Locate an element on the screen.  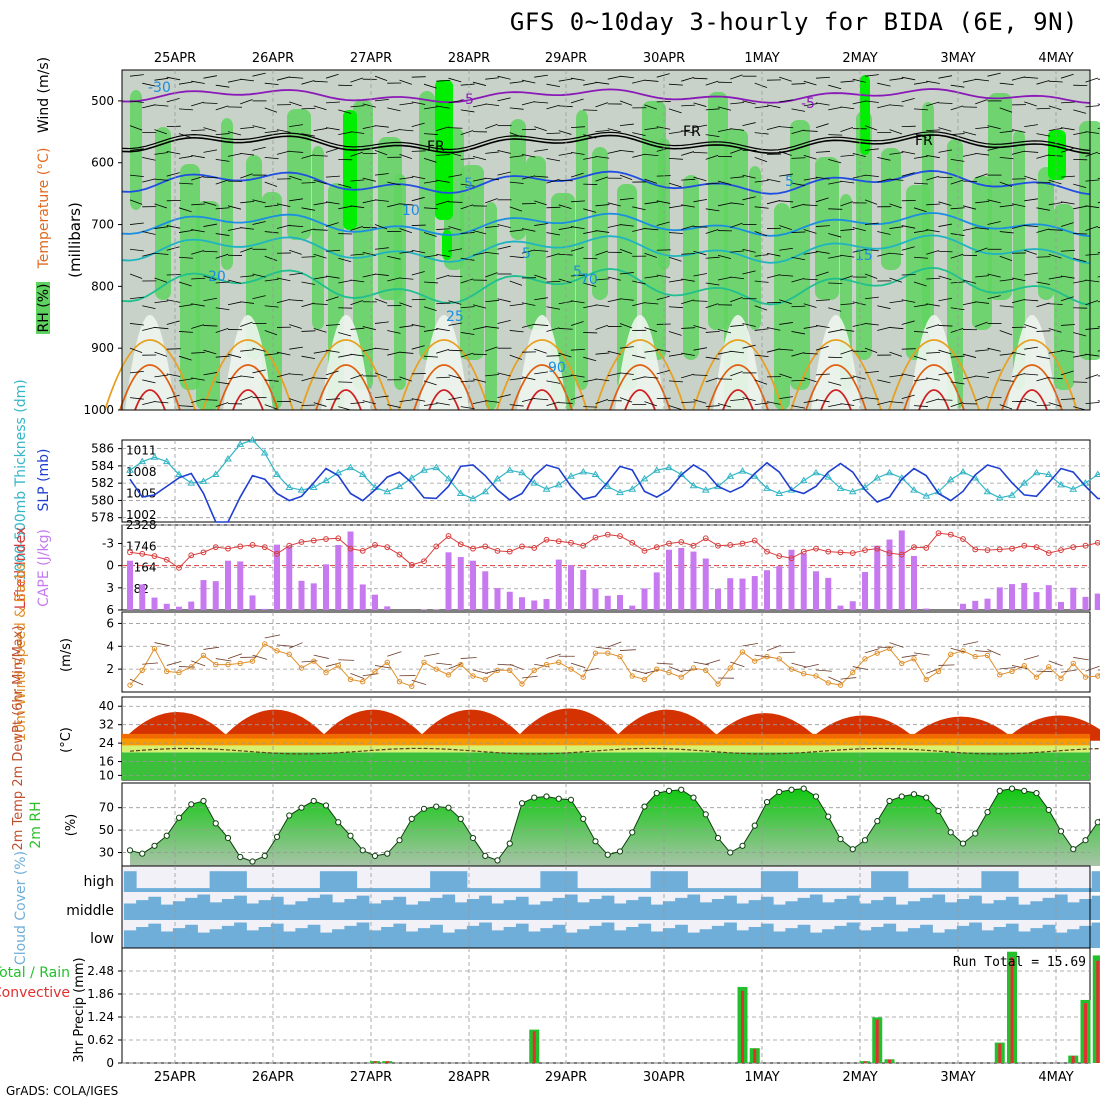
rh-moist-region is located at coordinates (827, 228).